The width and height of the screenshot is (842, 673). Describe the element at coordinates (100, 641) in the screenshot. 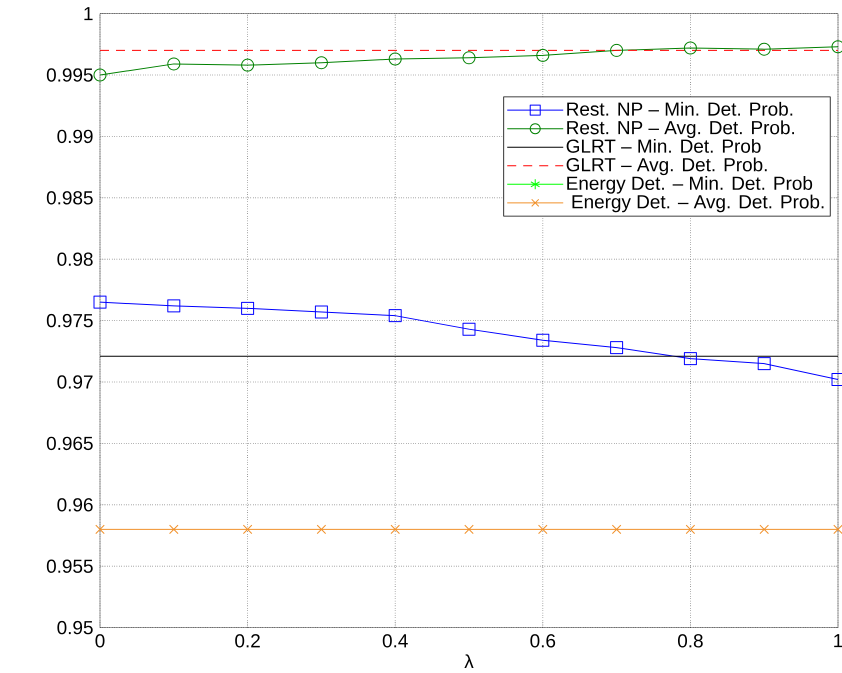

I see `x-tick-label: 0` at that location.